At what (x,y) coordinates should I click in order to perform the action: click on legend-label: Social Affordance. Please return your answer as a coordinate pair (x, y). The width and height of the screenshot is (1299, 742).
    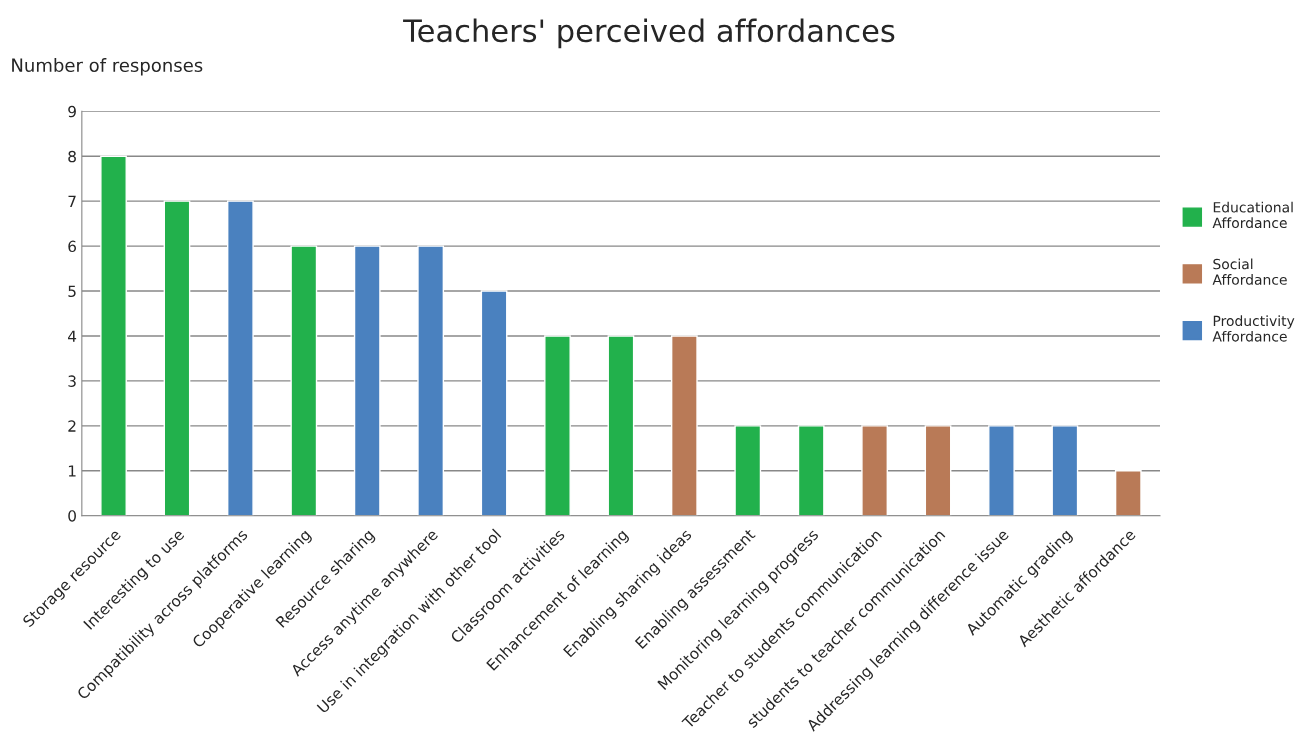
    Looking at the image, I should click on (1249, 271).